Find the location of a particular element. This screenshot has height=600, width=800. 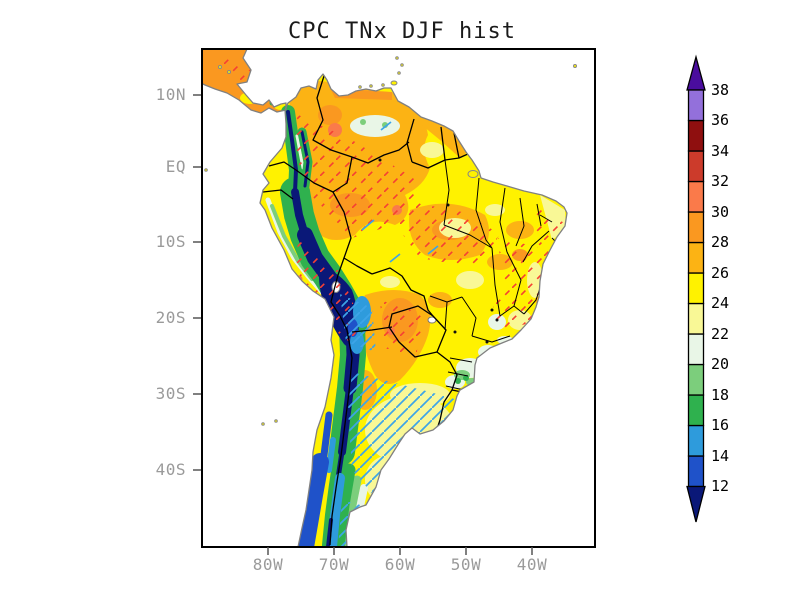

colorbar-tick-label: 32 is located at coordinates (720, 181).